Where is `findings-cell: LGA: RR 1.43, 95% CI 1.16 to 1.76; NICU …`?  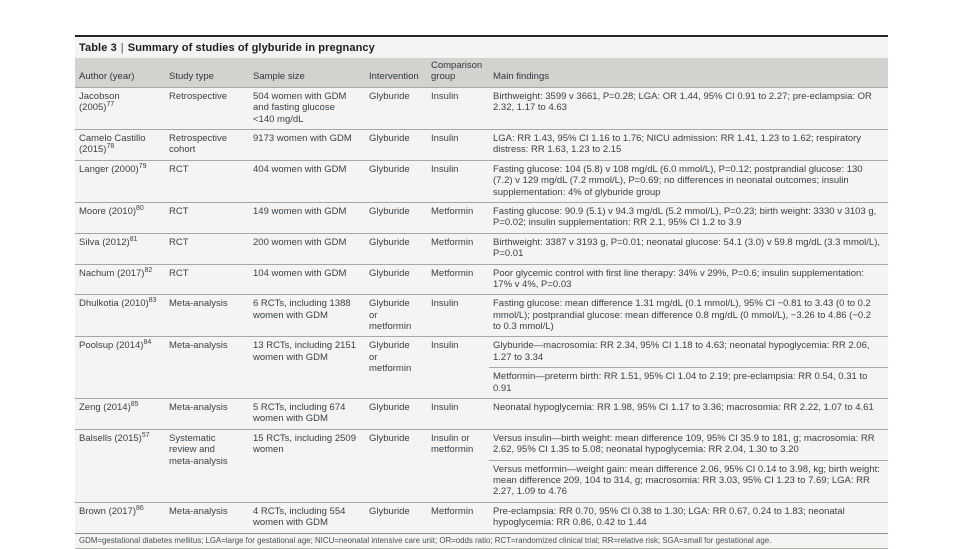 findings-cell: LGA: RR 1.43, 95% CI 1.16 to 1.76; NICU … is located at coordinates (688, 145).